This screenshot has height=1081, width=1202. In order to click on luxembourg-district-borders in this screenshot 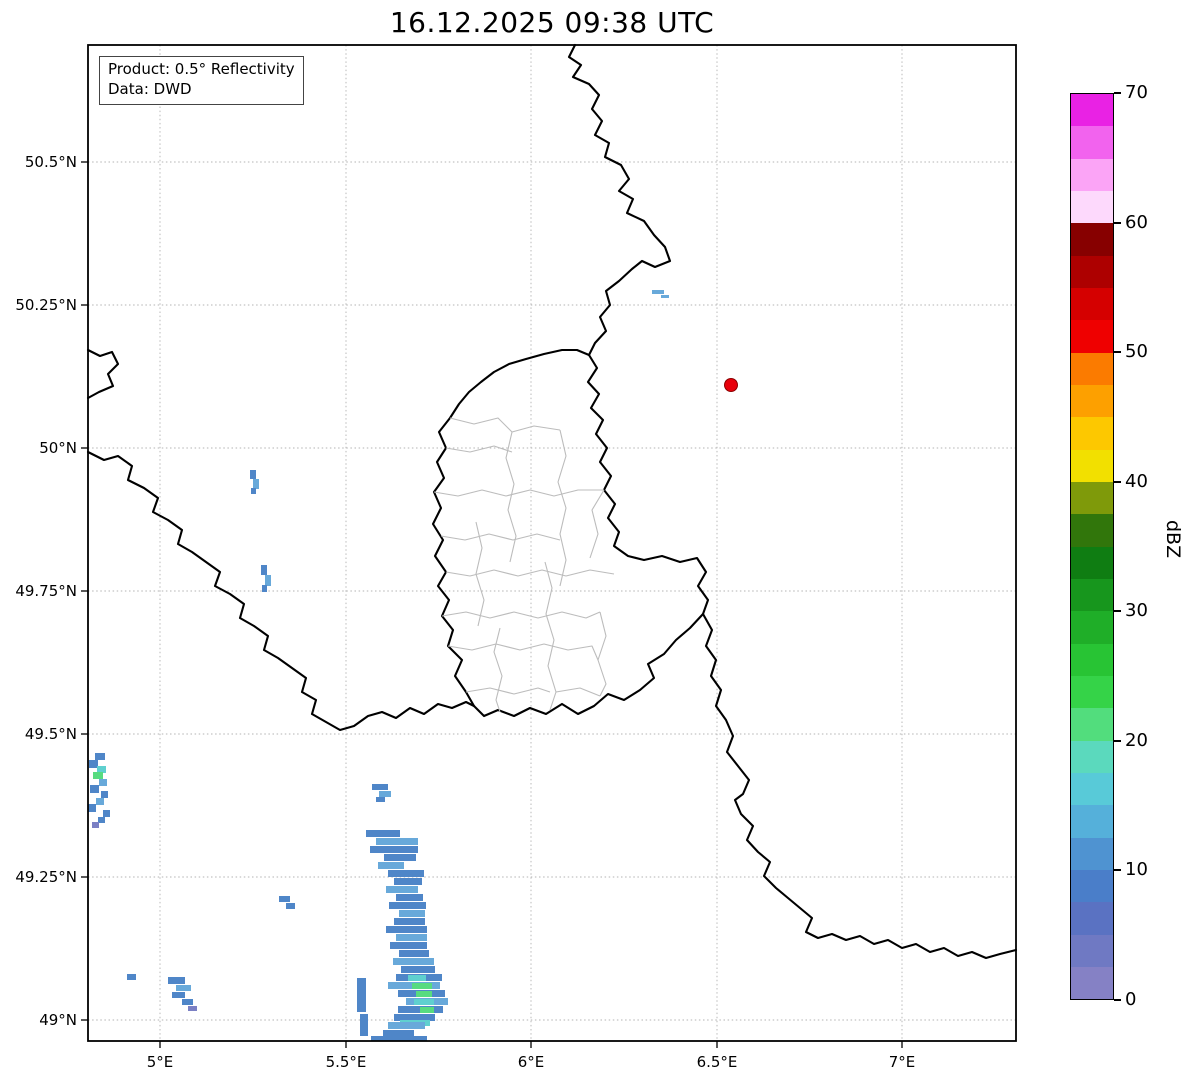, I will do `click(524, 565)`.